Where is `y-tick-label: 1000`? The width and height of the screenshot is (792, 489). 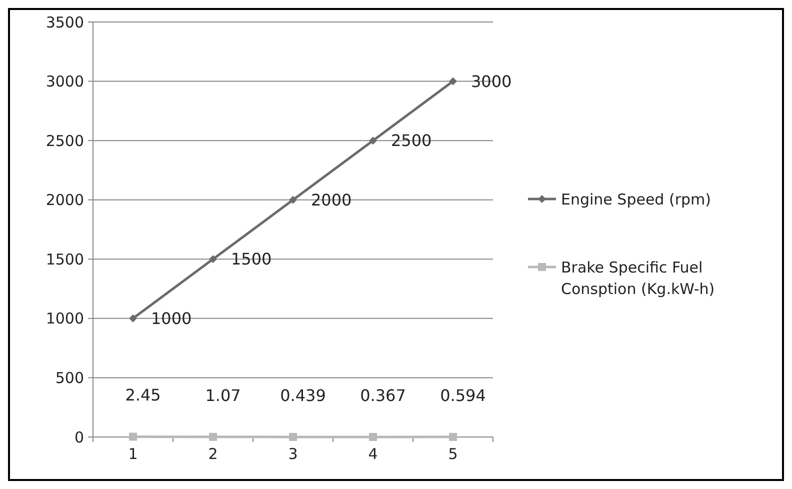 y-tick-label: 1000 is located at coordinates (65, 319).